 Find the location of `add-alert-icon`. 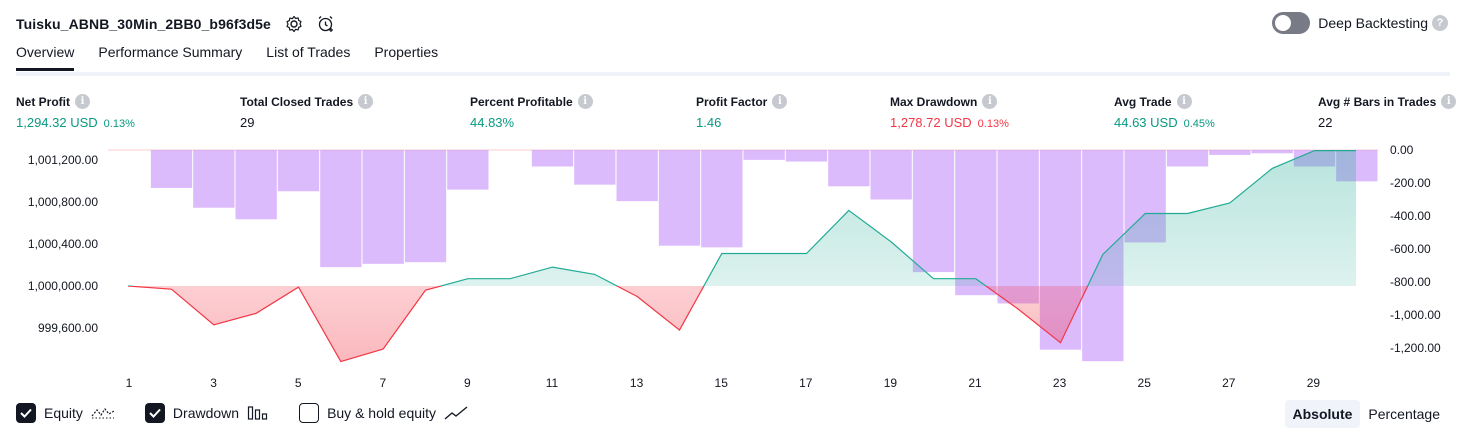

add-alert-icon is located at coordinates (326, 24).